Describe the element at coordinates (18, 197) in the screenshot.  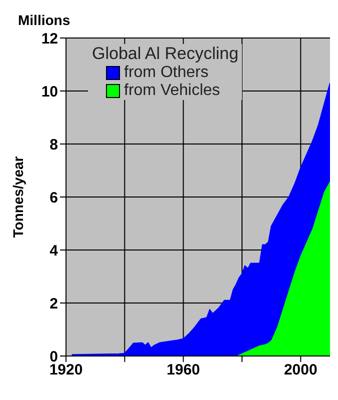
I see `y-axis-title: Tonnes/year` at that location.